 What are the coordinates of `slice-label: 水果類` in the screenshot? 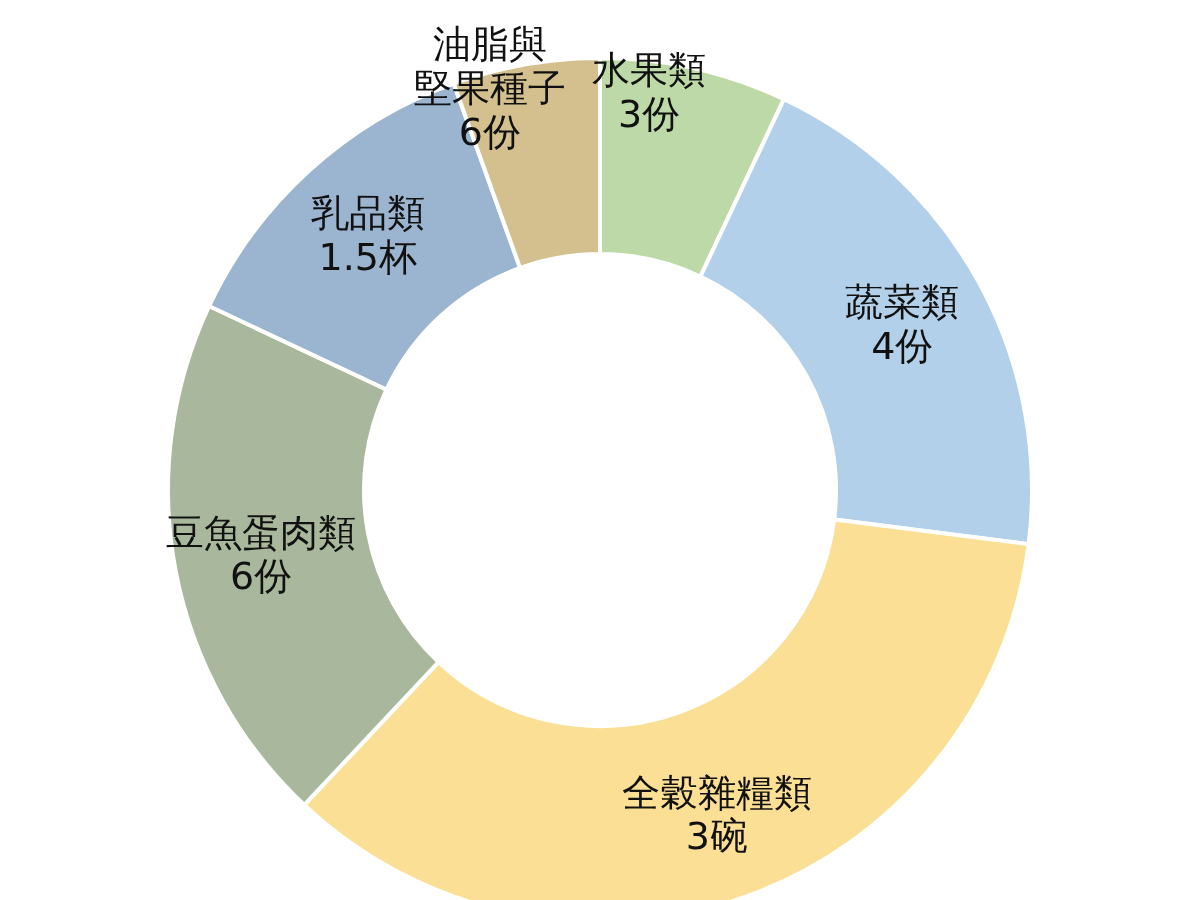 It's located at (649, 69).